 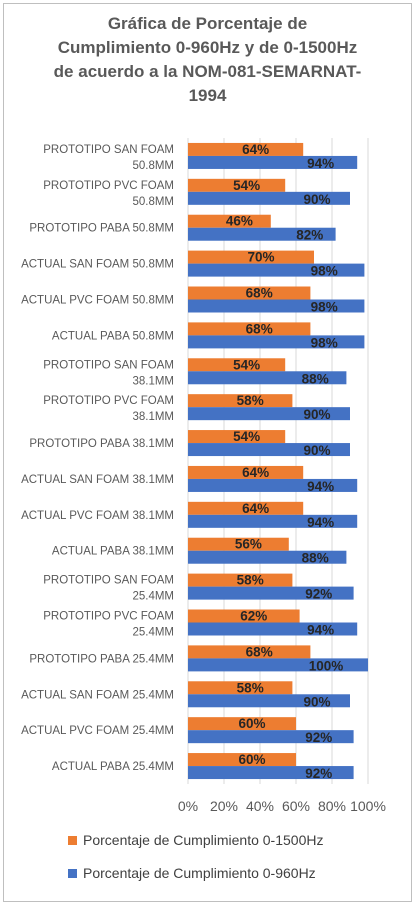 I want to click on category-label: ACTUAL PABA 38.1MM, so click(x=113, y=552).